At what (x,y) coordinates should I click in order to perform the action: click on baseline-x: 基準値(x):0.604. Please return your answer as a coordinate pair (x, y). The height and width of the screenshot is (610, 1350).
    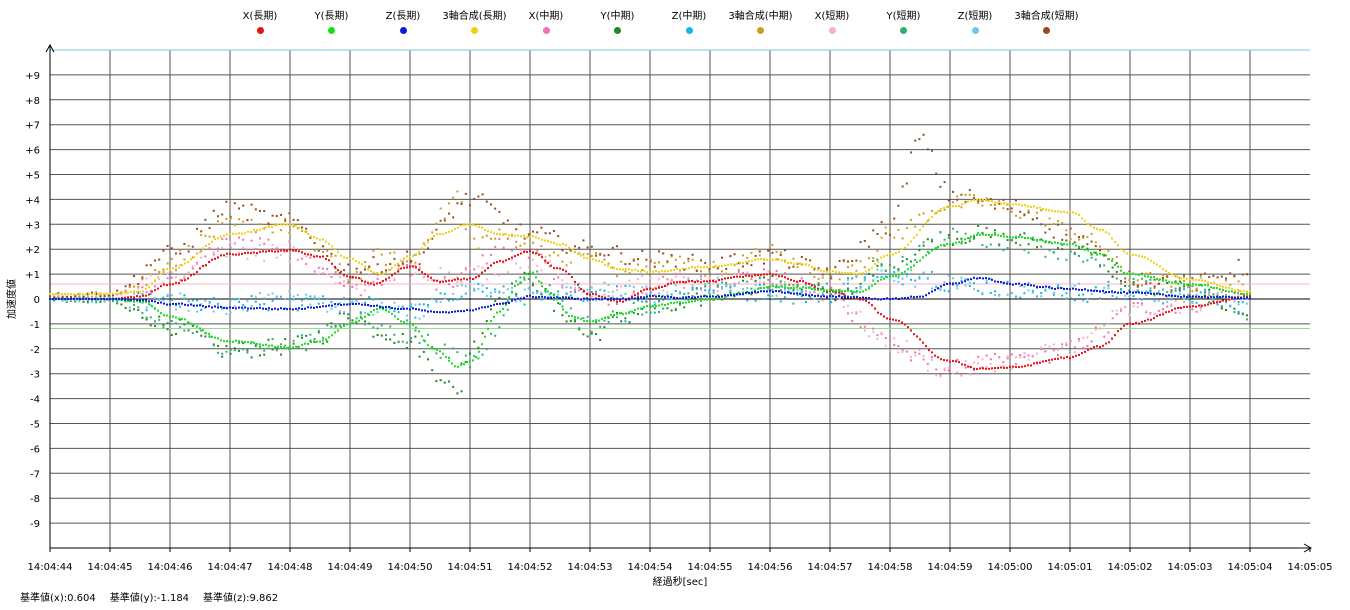
    Looking at the image, I should click on (58, 598).